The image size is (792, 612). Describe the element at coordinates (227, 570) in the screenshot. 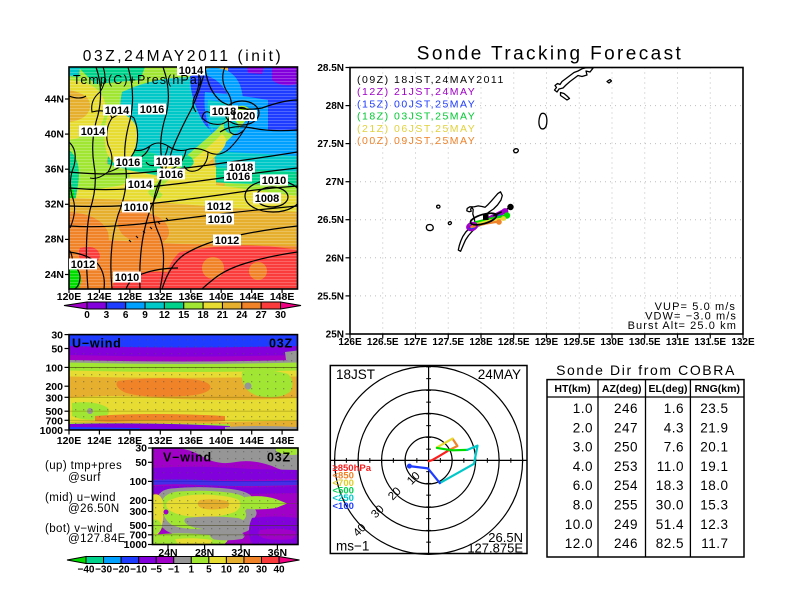

I see `svg-text: 10` at that location.